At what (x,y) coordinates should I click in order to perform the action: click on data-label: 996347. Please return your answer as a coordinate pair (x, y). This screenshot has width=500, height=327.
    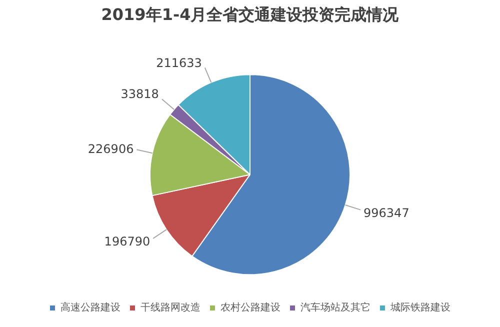
    Looking at the image, I should click on (387, 213).